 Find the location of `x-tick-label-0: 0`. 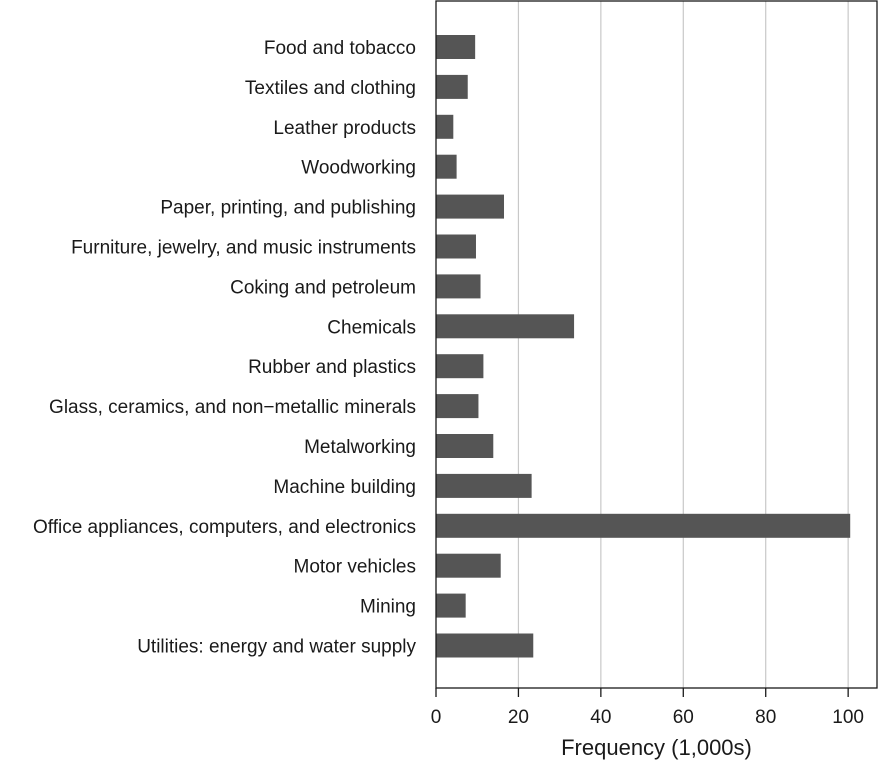

x-tick-label-0: 0 is located at coordinates (436, 717).